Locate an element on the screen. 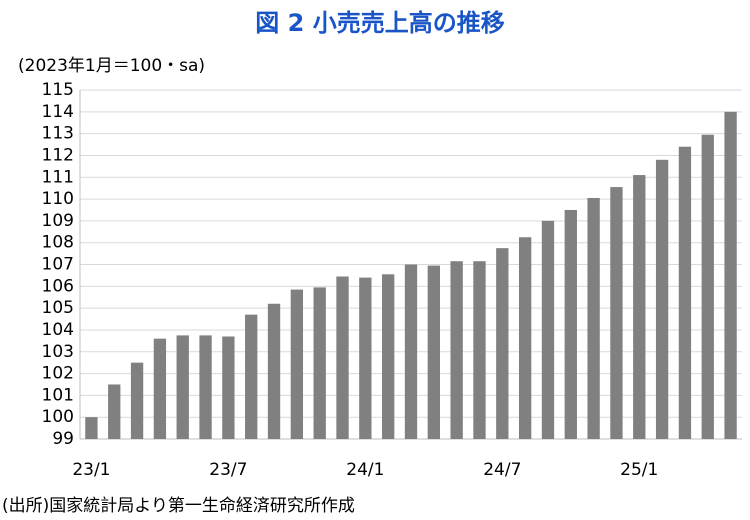 The image size is (750, 520). unit-label: (2023年1月＝100・sa) is located at coordinates (111, 66).